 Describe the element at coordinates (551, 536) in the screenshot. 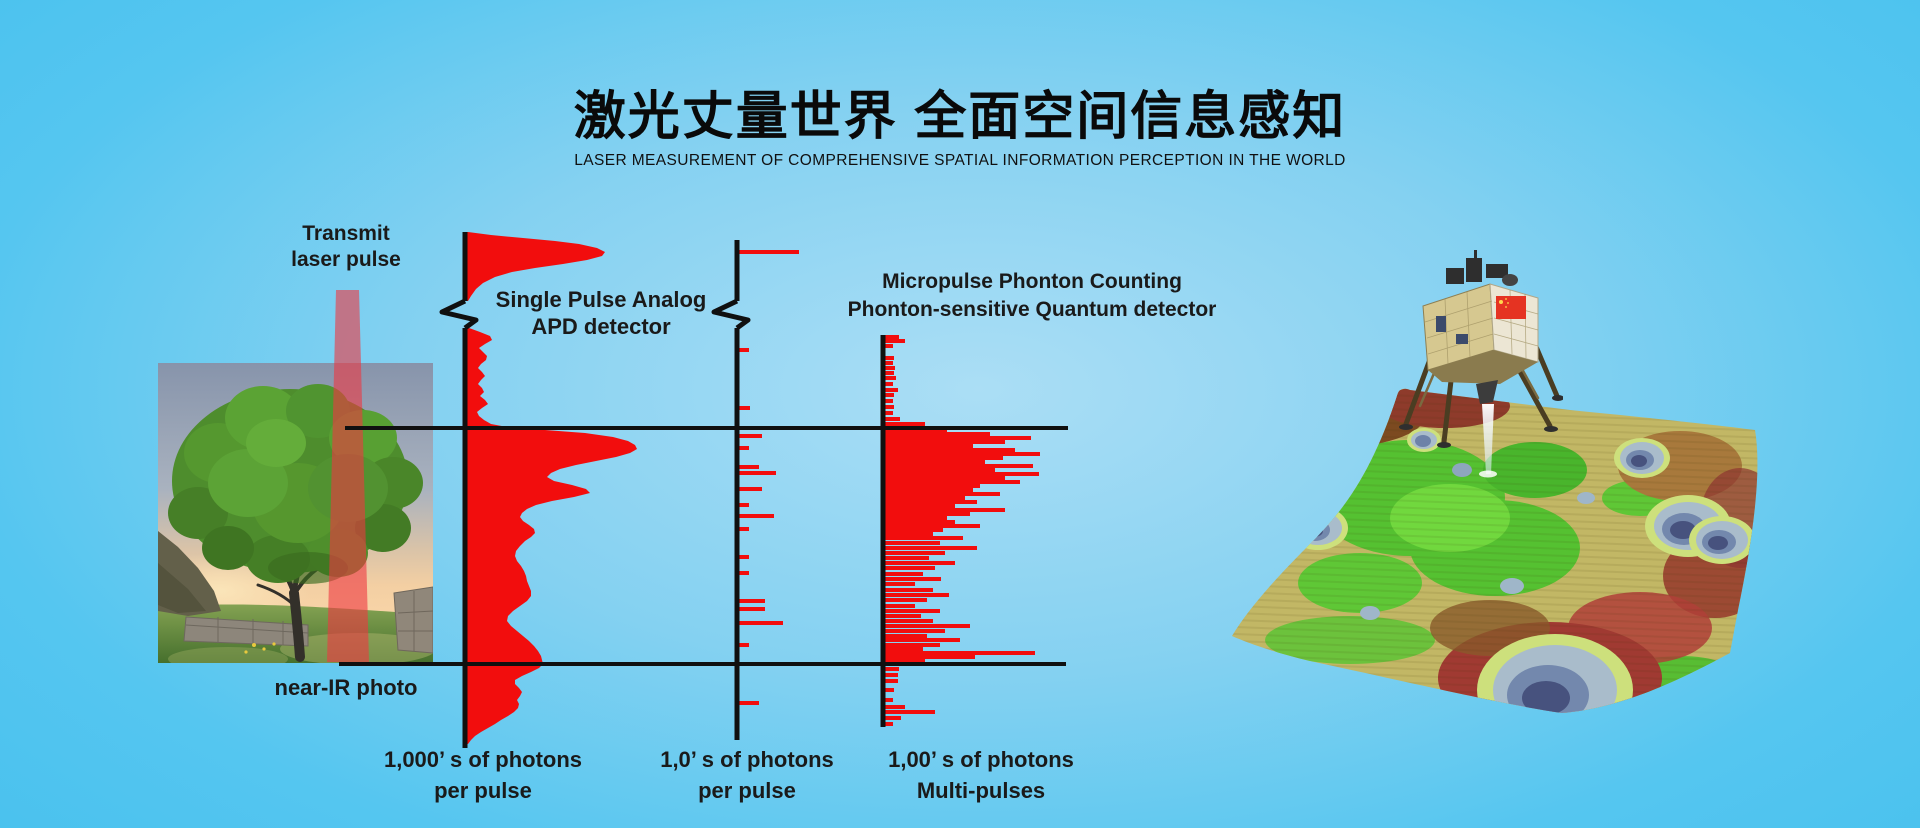

I see `return-waveform-shape` at that location.